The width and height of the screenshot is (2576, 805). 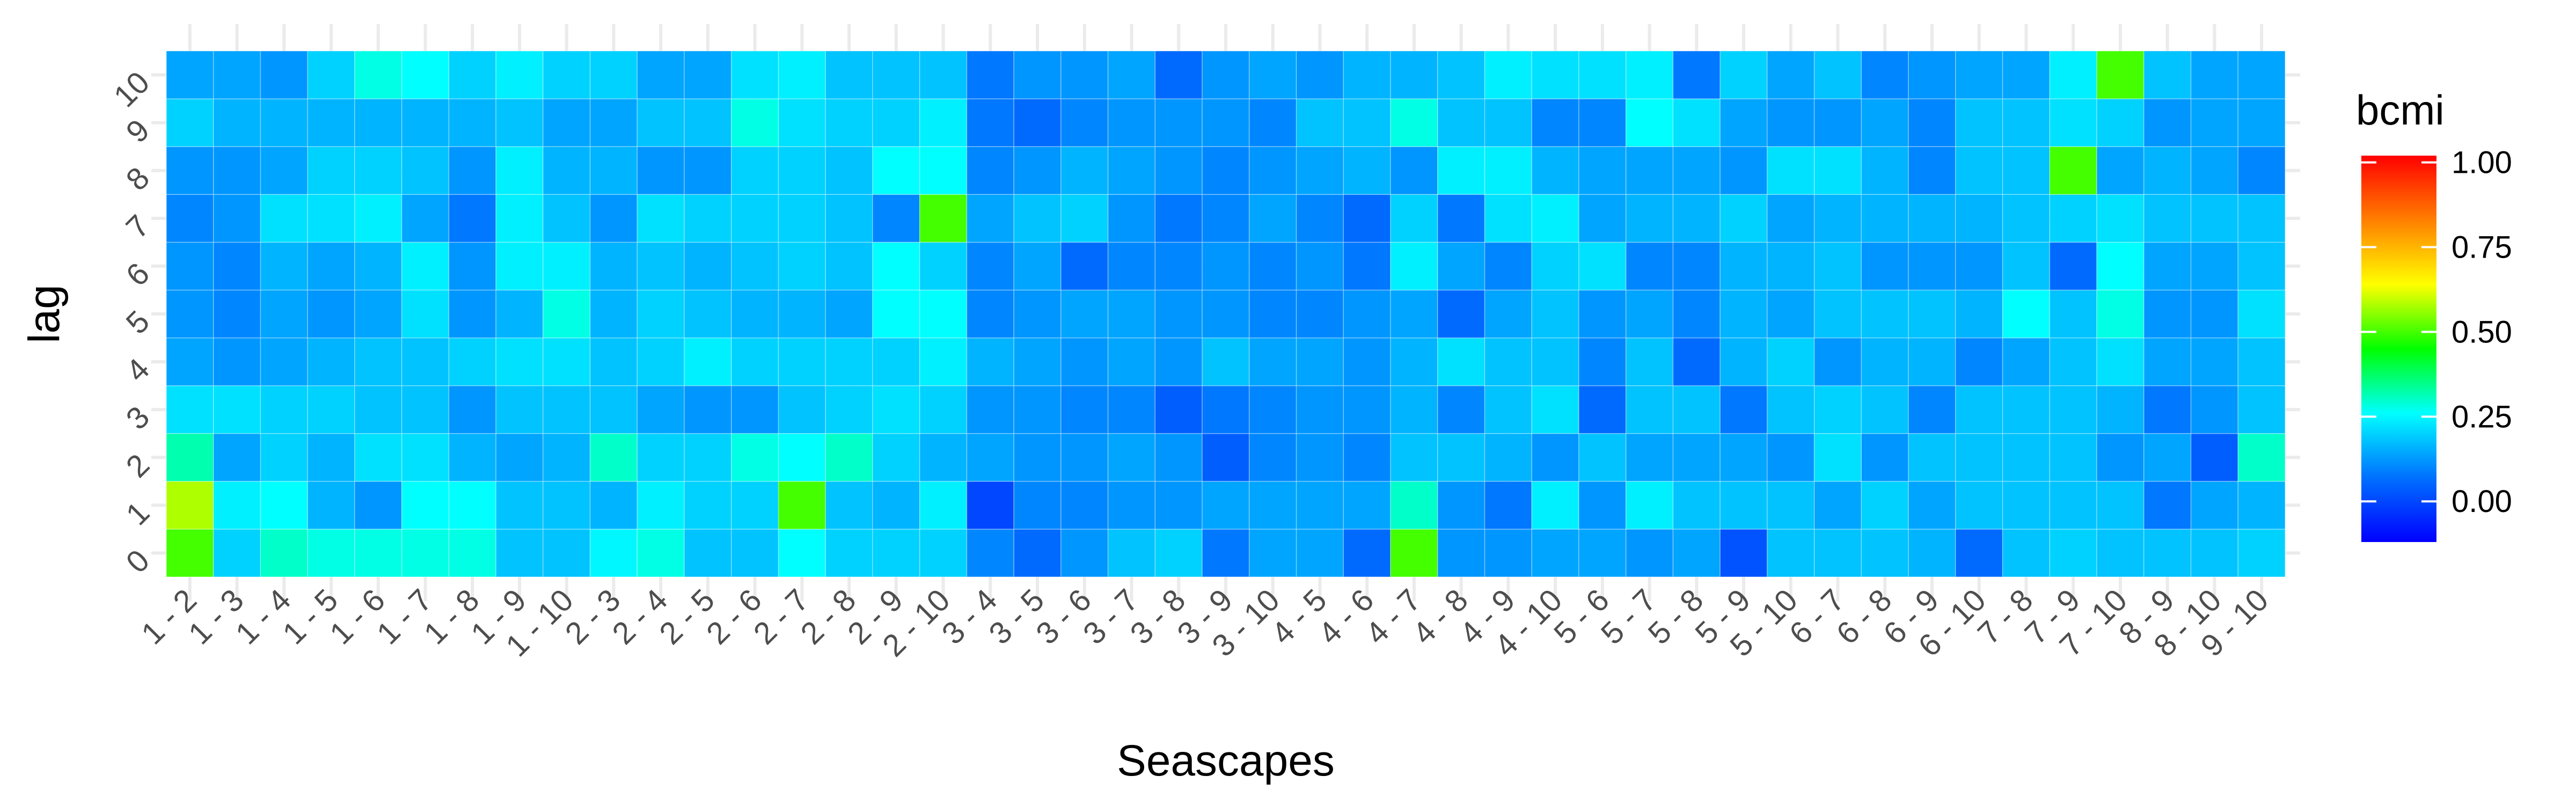 I want to click on heatmap-cell: 1 - 4, lag 10: 0.12, so click(x=284, y=74).